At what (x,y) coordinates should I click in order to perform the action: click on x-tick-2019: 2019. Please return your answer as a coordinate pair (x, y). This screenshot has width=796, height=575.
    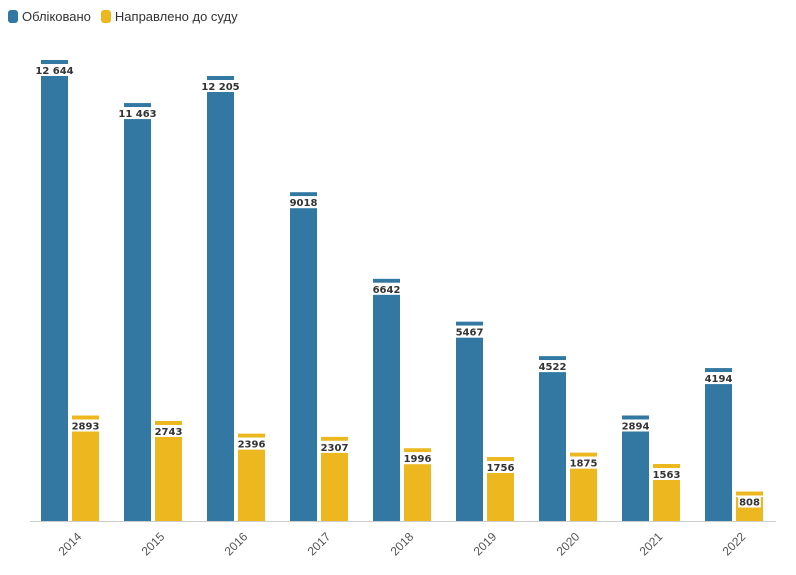
    Looking at the image, I should click on (485, 543).